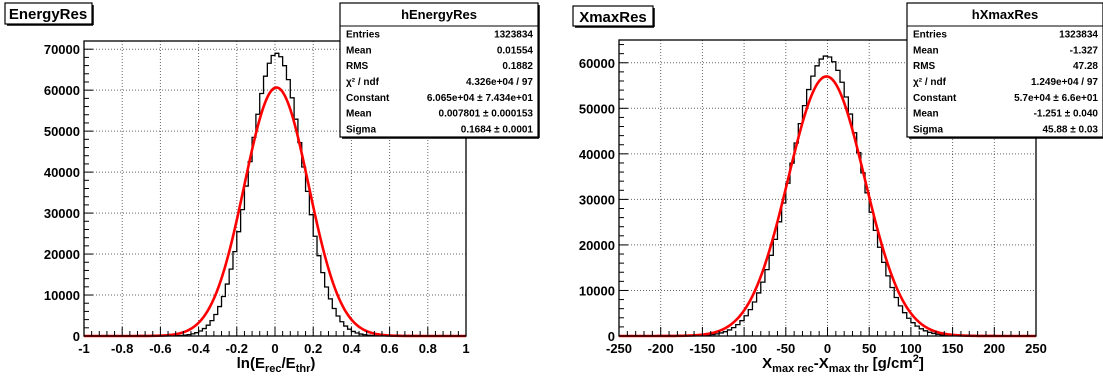 This screenshot has height=378, width=1103. I want to click on x-axis-title-part: ), so click(312, 363).